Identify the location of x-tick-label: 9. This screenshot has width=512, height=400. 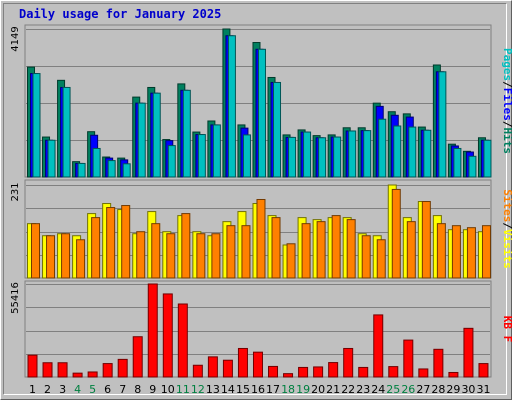
(152, 389).